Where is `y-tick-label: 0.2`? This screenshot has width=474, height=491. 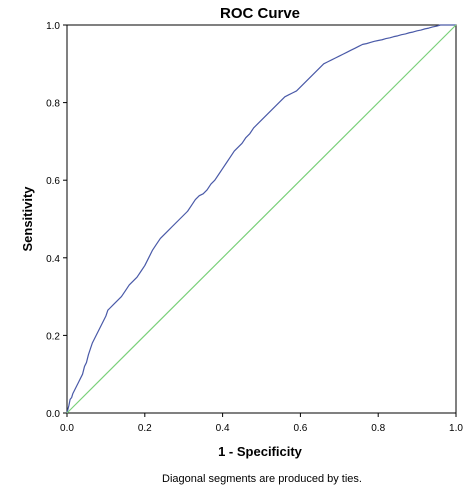
y-tick-label: 0.2 is located at coordinates (53, 336).